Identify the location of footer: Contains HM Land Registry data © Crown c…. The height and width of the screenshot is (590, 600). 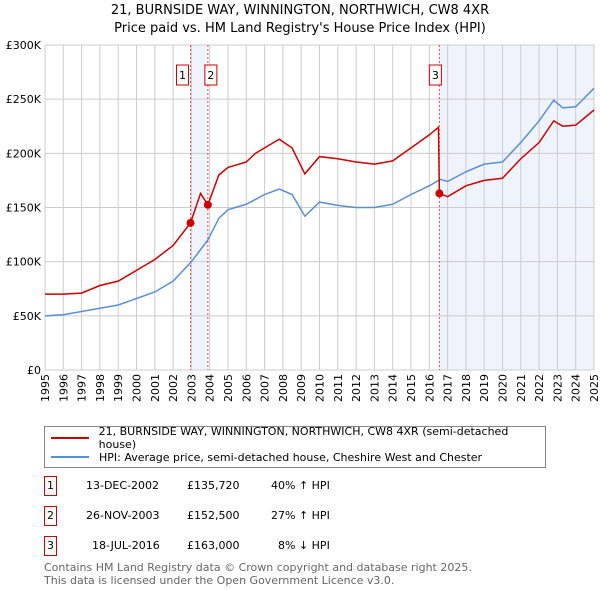
(258, 574).